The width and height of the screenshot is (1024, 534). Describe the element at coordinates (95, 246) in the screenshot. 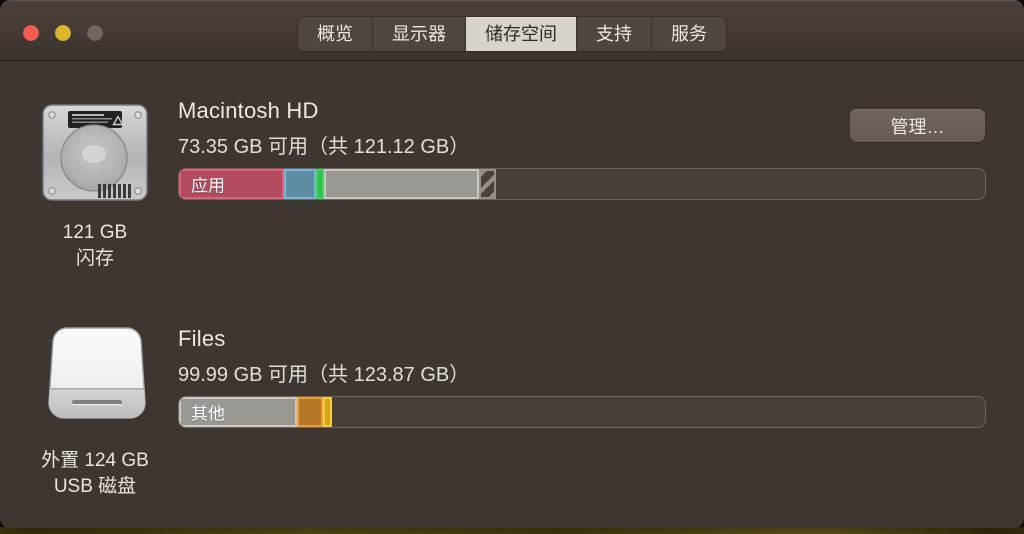

I see `drive-capacity-caption: 121 GB 闪存` at that location.